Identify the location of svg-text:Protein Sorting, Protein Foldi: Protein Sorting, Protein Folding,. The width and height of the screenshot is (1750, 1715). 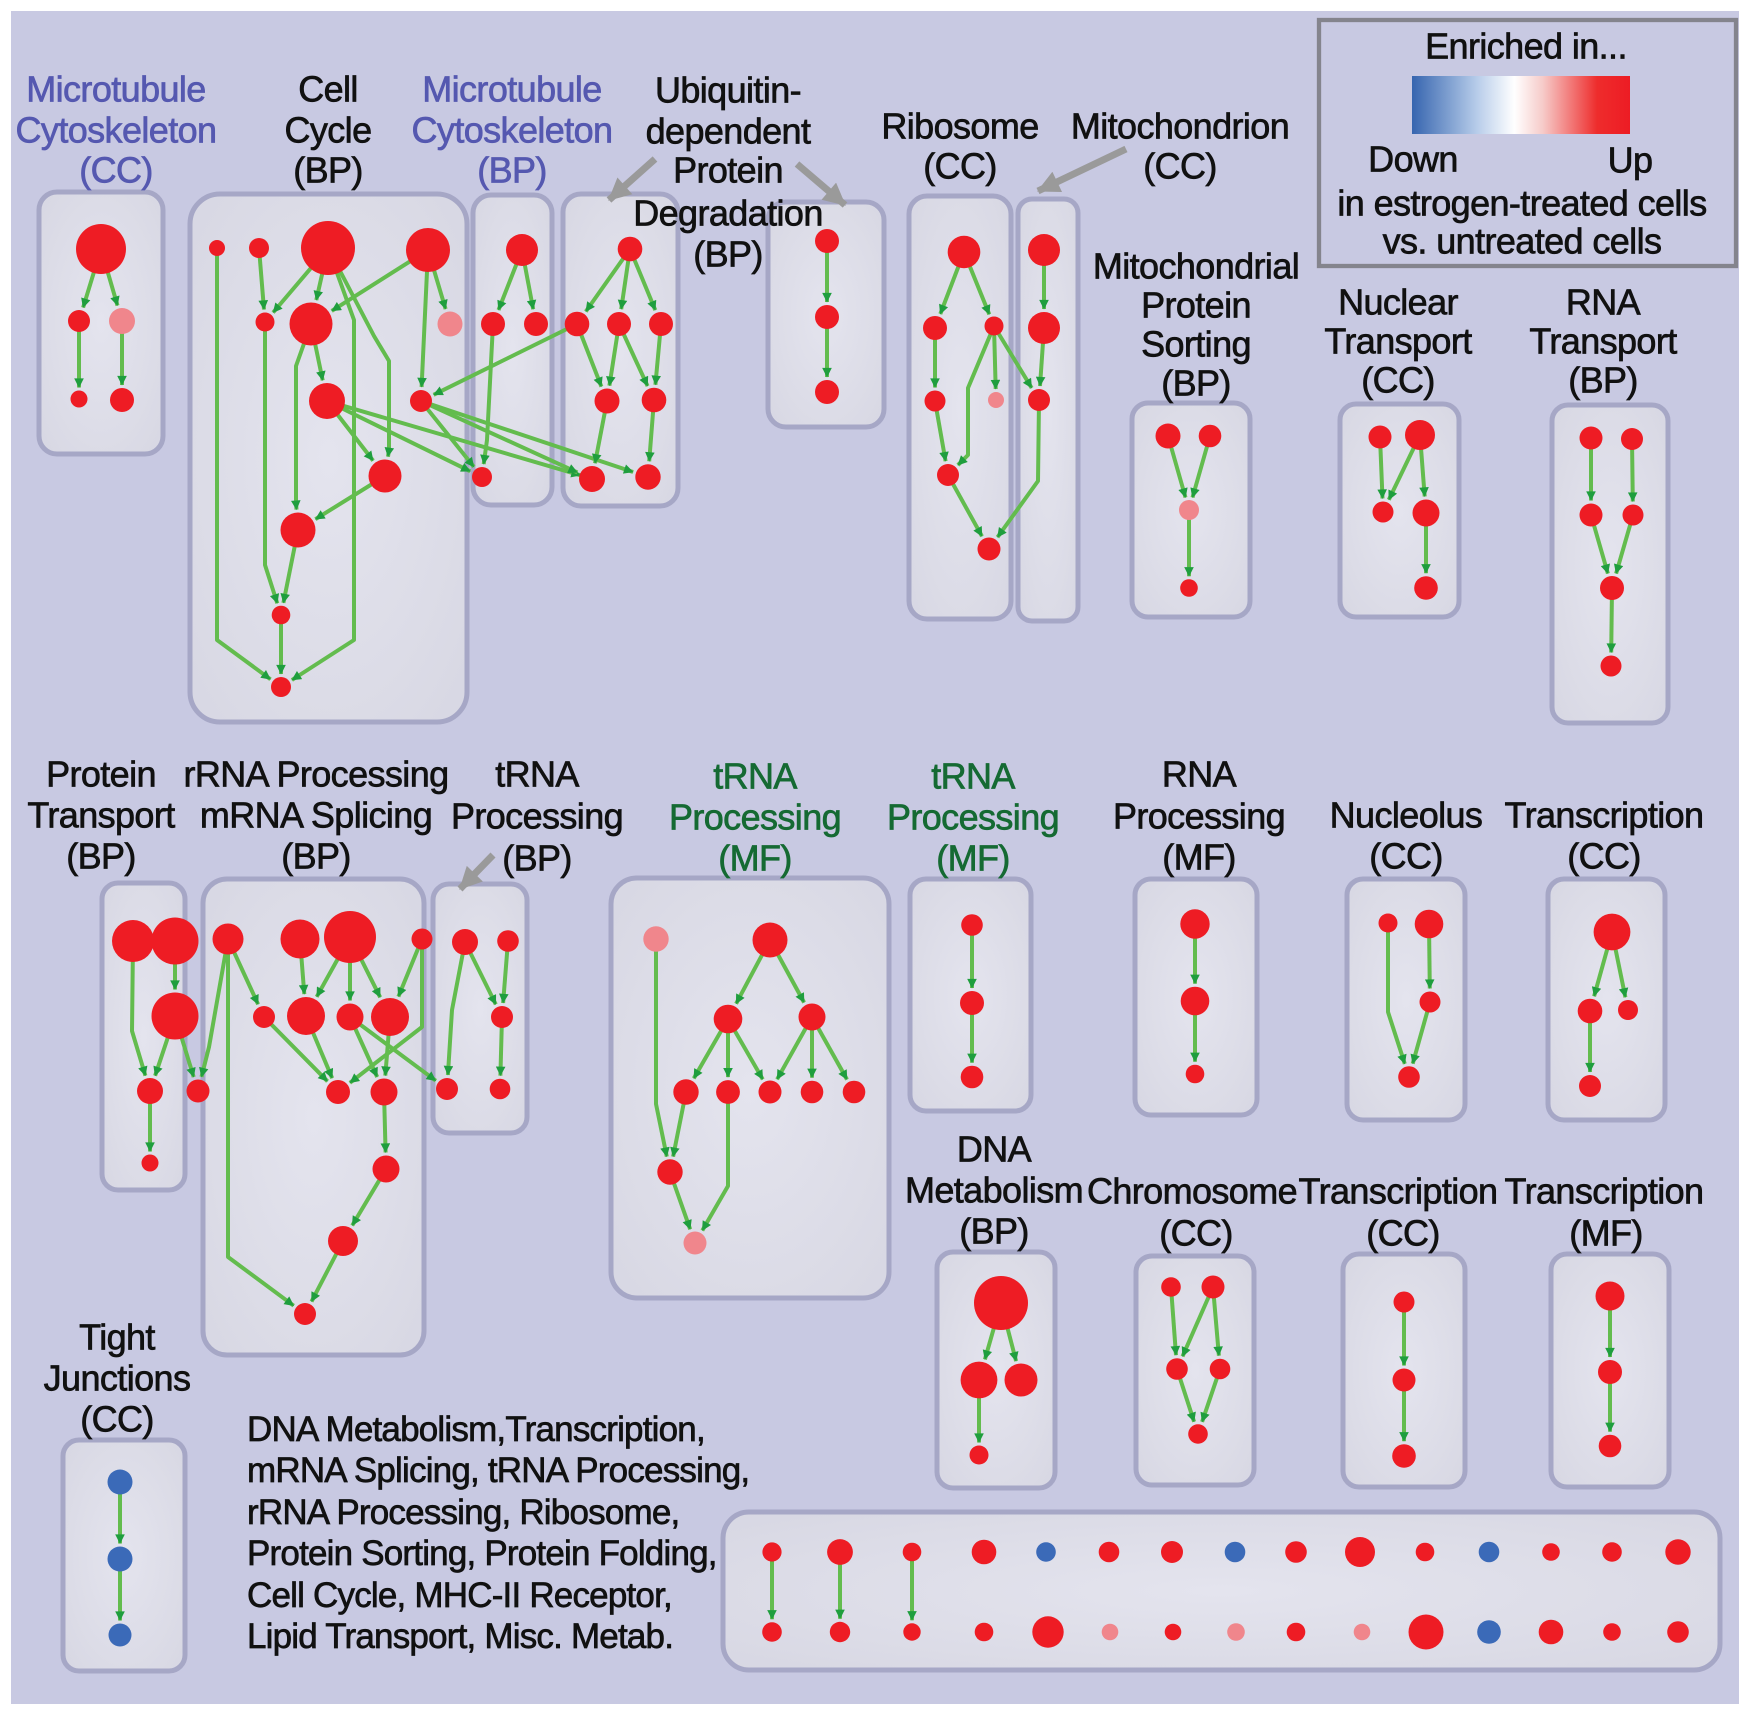
(482, 1553).